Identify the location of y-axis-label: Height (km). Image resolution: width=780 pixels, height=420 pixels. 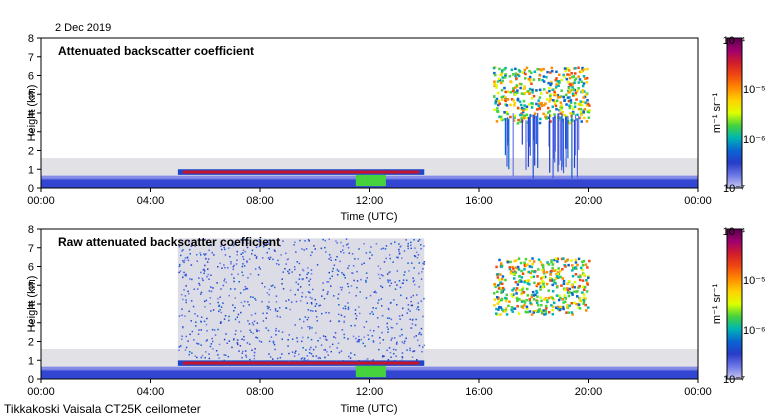
(32, 304).